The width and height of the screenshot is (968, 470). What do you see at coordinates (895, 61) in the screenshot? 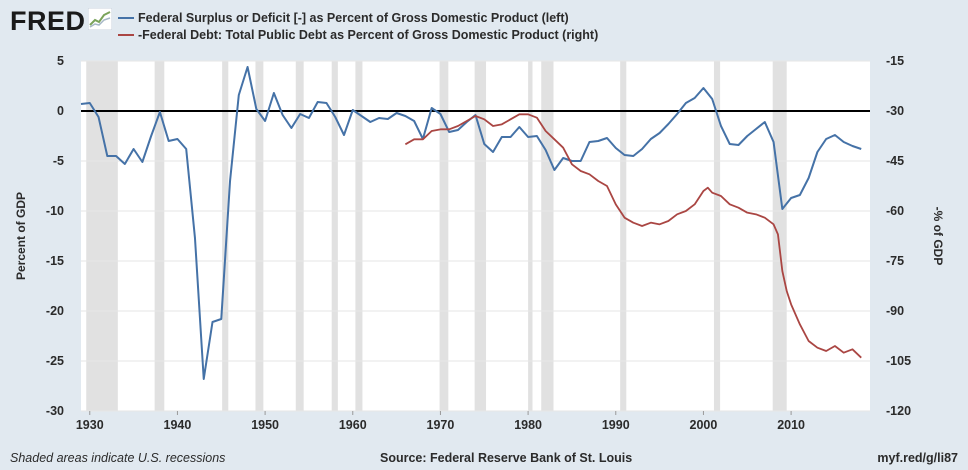
I see `right-tick-label: -15` at bounding box center [895, 61].